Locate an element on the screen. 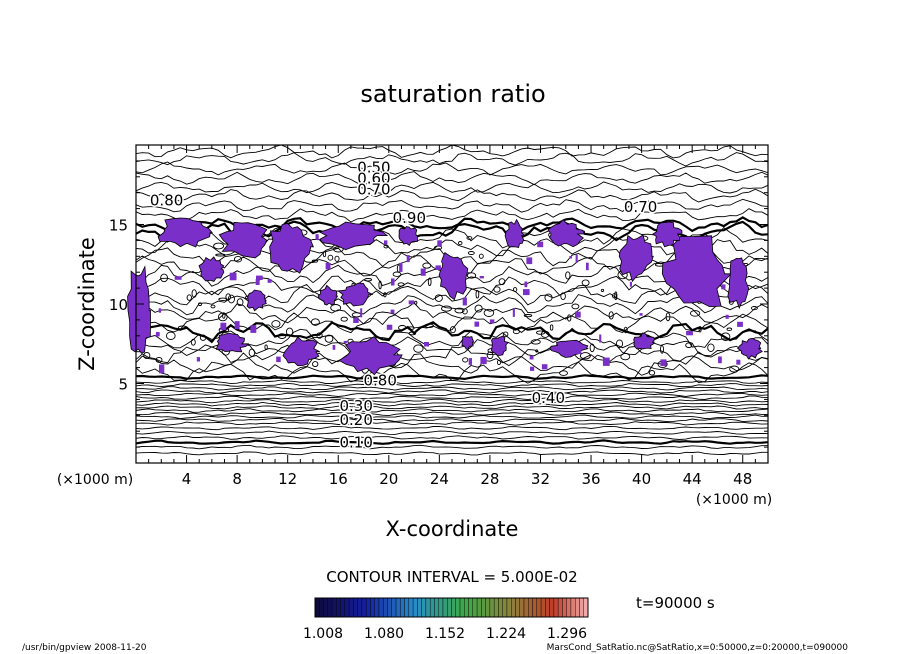  x-tick-label: 16 is located at coordinates (338, 479).